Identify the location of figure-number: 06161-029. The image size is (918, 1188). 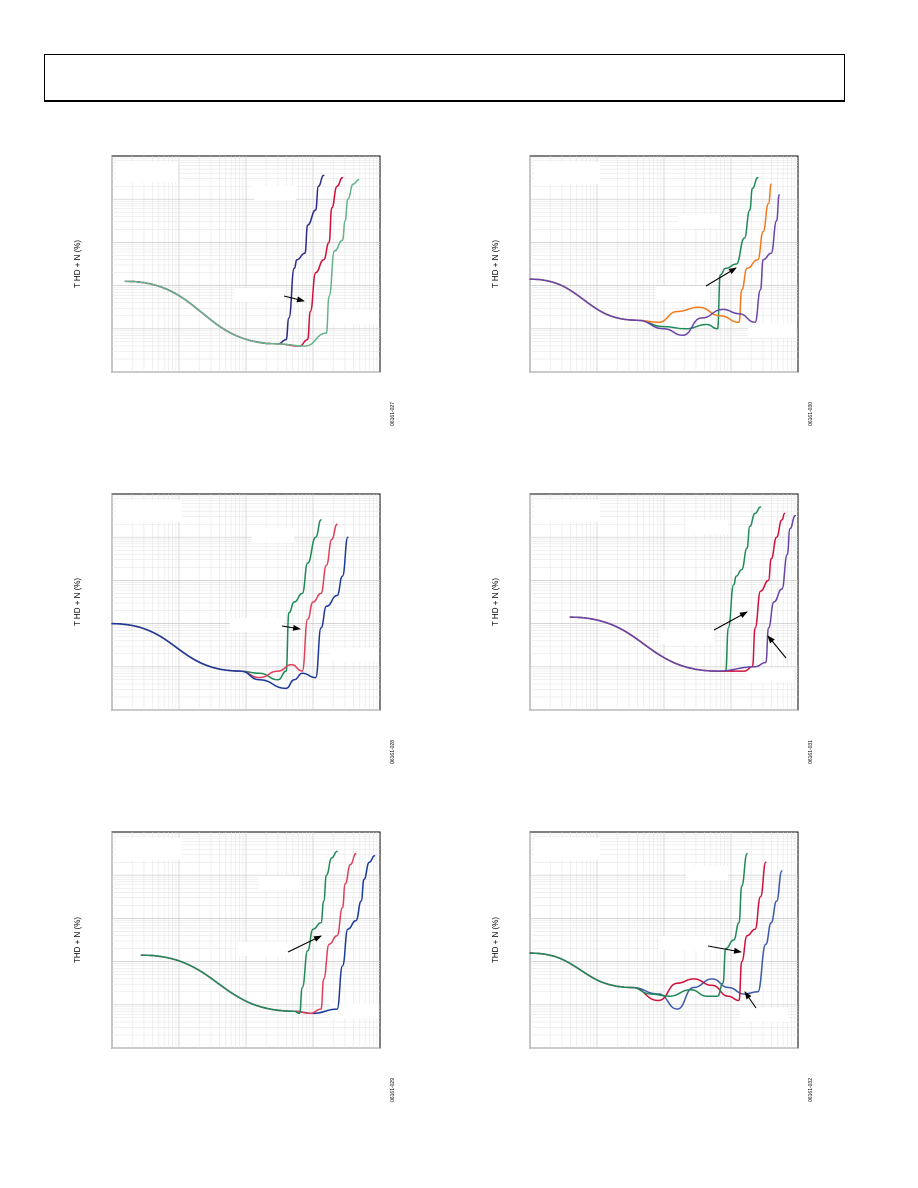
(393, 1090).